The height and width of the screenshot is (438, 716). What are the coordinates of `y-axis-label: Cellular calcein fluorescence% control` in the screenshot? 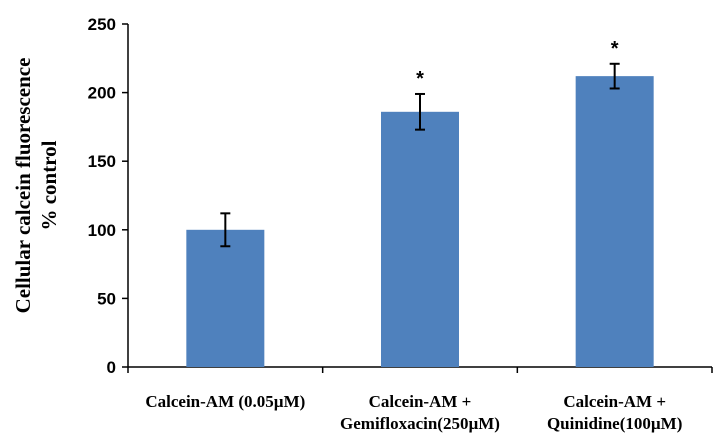 It's located at (36, 186).